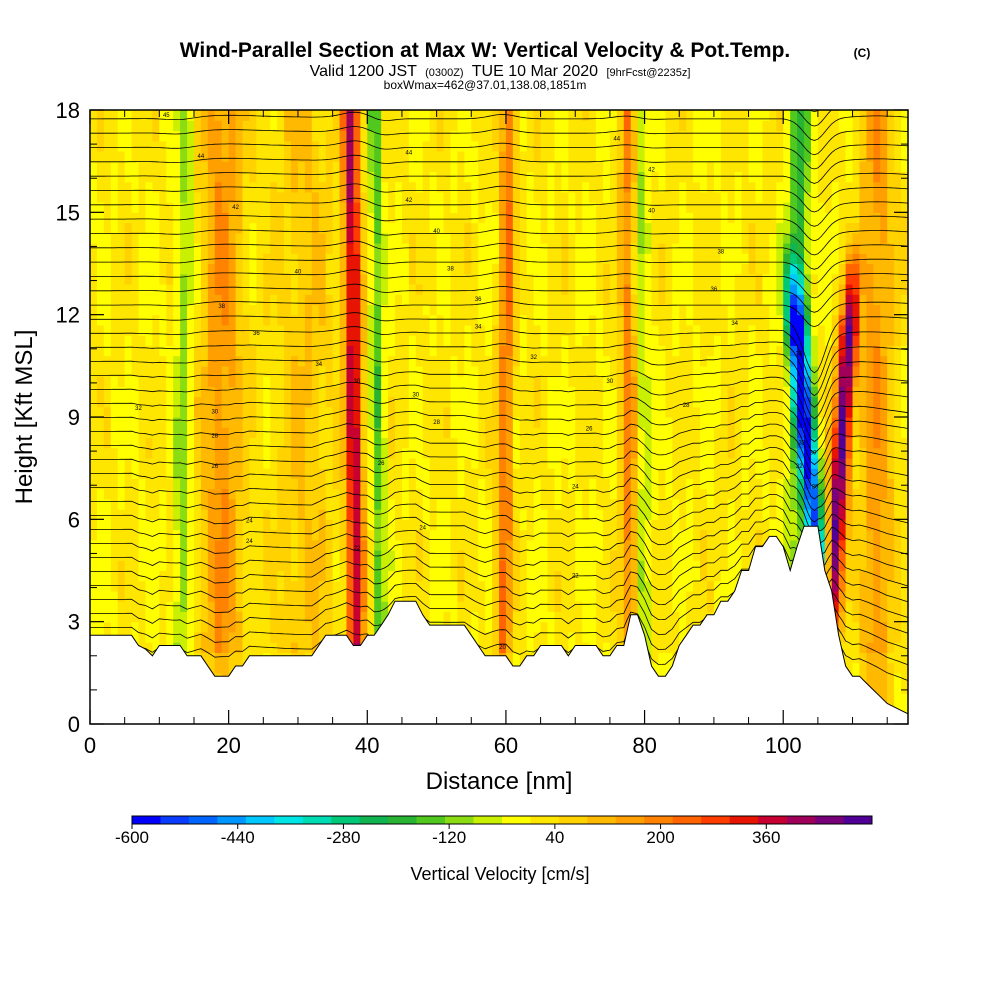  Describe the element at coordinates (485, 85) in the screenshot. I see `chart-subsubtitle: boxWmax=462@37.01,138.08,1851m` at that location.